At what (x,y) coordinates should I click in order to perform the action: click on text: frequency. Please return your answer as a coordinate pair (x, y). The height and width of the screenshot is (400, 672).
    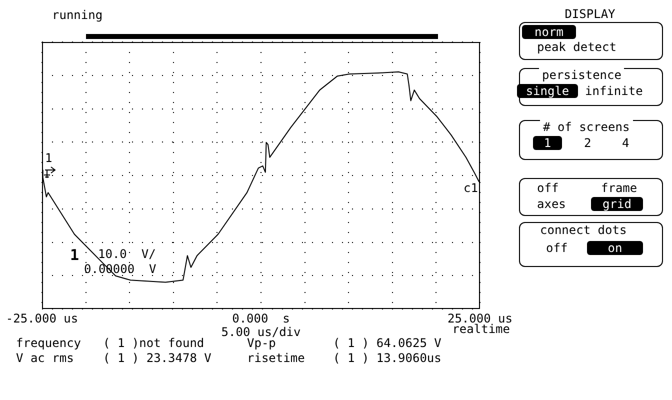
    Looking at the image, I should click on (49, 343).